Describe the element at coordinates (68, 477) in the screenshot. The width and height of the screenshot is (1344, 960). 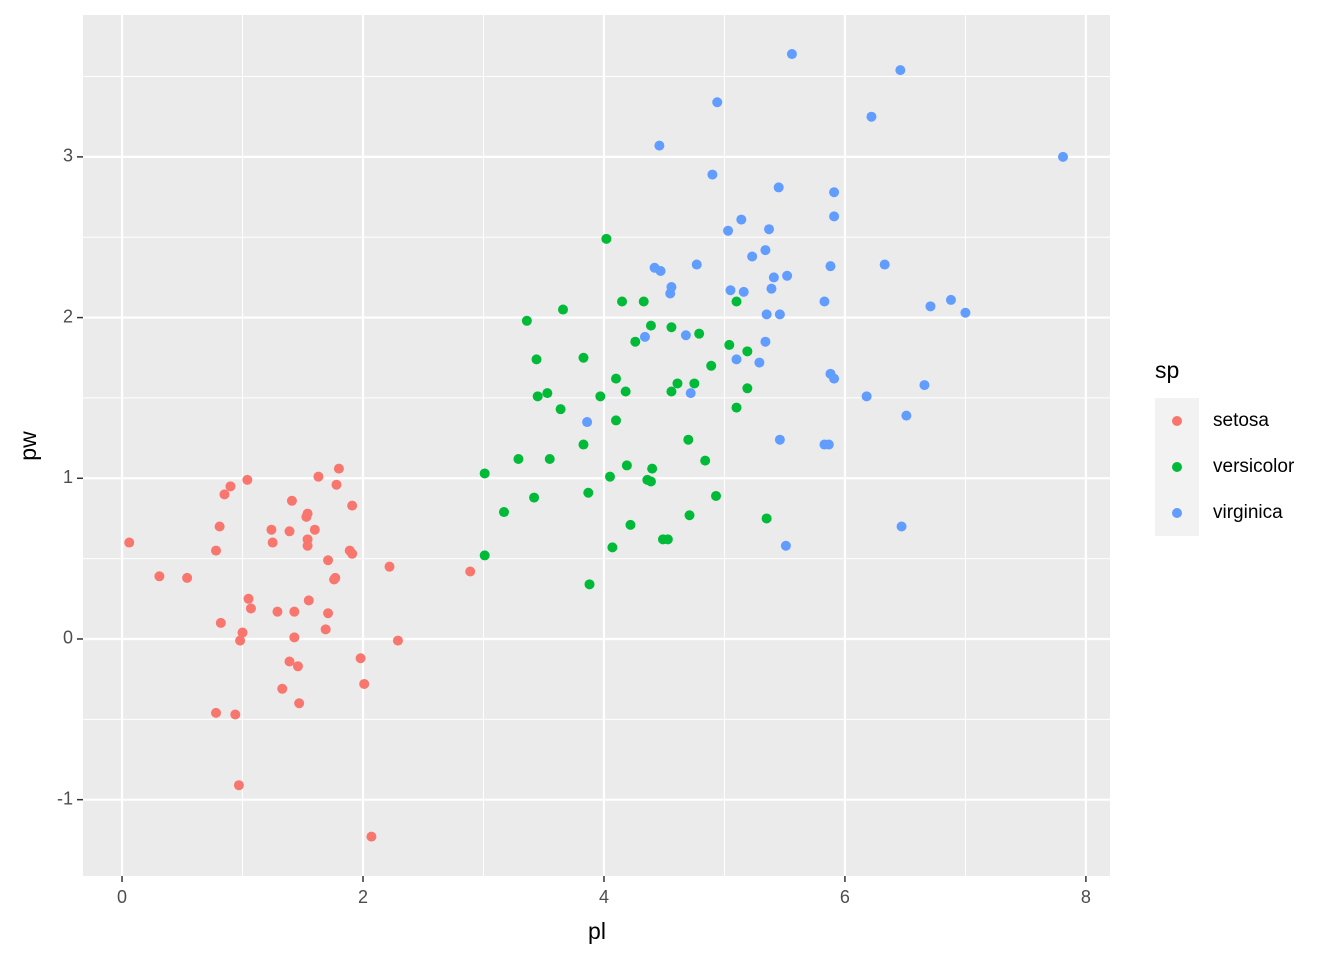
I see `y-tick-label: 1` at that location.